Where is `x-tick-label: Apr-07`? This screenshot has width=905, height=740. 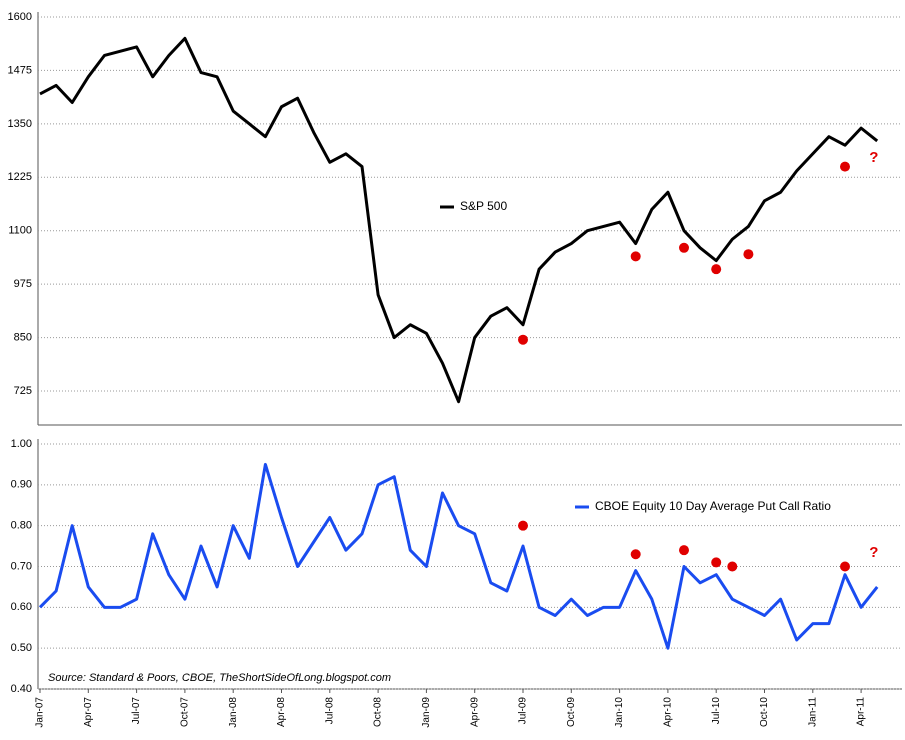 x-tick-label: Apr-07 is located at coordinates (88, 712).